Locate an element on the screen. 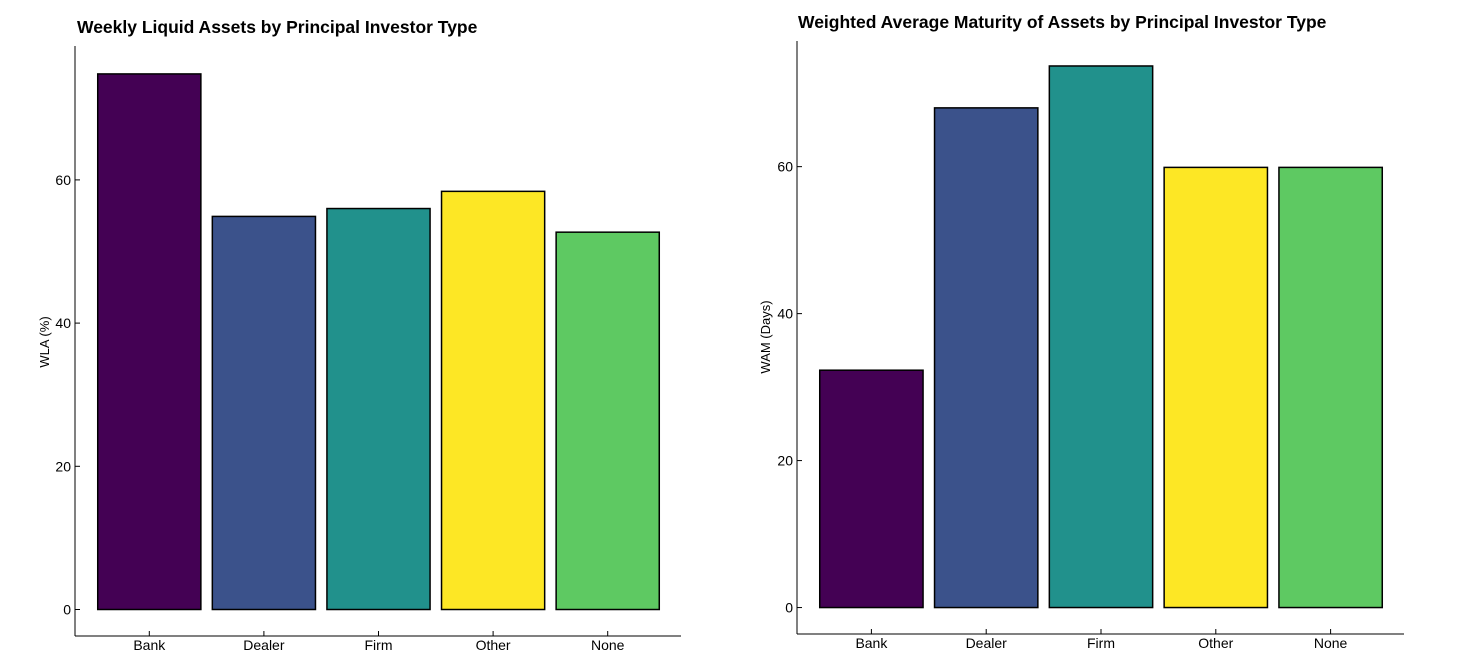 The height and width of the screenshot is (664, 1457). wla-y-axis-label: WLA (%) is located at coordinates (44, 341).